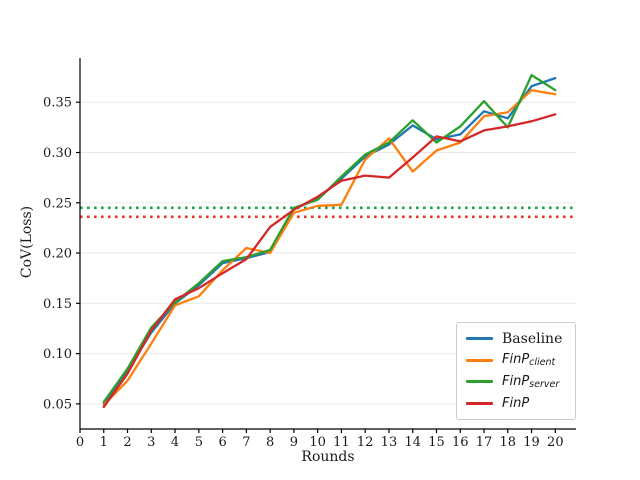  Describe the element at coordinates (529, 360) in the screenshot. I see `legend-label-finp-client: FinPclient` at that location.